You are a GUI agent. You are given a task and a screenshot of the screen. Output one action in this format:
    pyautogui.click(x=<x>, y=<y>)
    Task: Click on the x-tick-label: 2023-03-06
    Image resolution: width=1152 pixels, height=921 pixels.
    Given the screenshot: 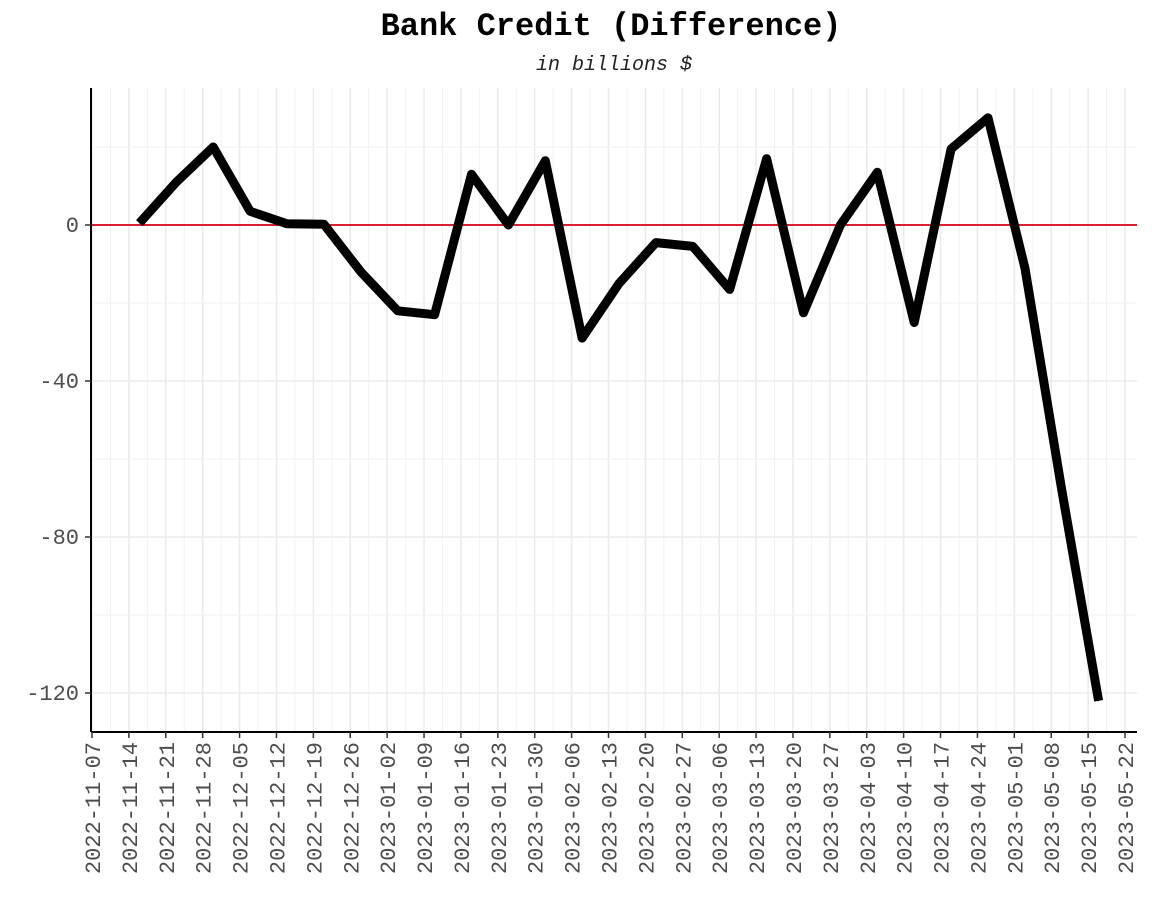 What is the action you would take?
    pyautogui.click(x=721, y=808)
    